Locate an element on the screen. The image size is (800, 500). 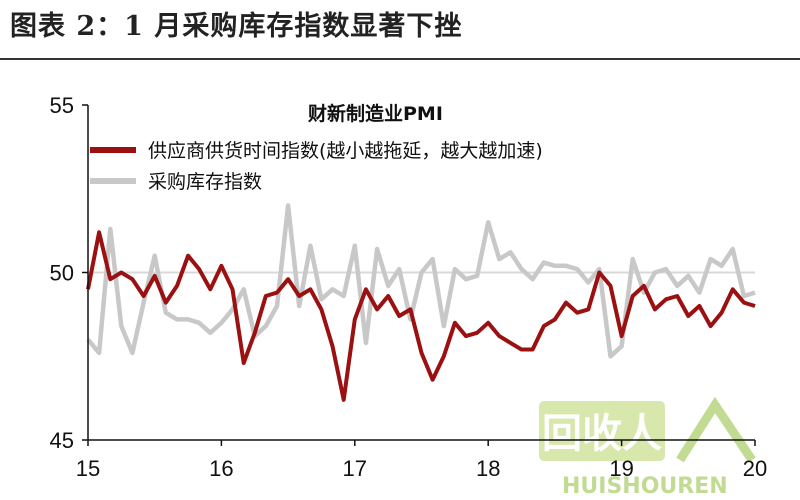
legend-label-inventory: 采购库存指数 is located at coordinates (205, 182).